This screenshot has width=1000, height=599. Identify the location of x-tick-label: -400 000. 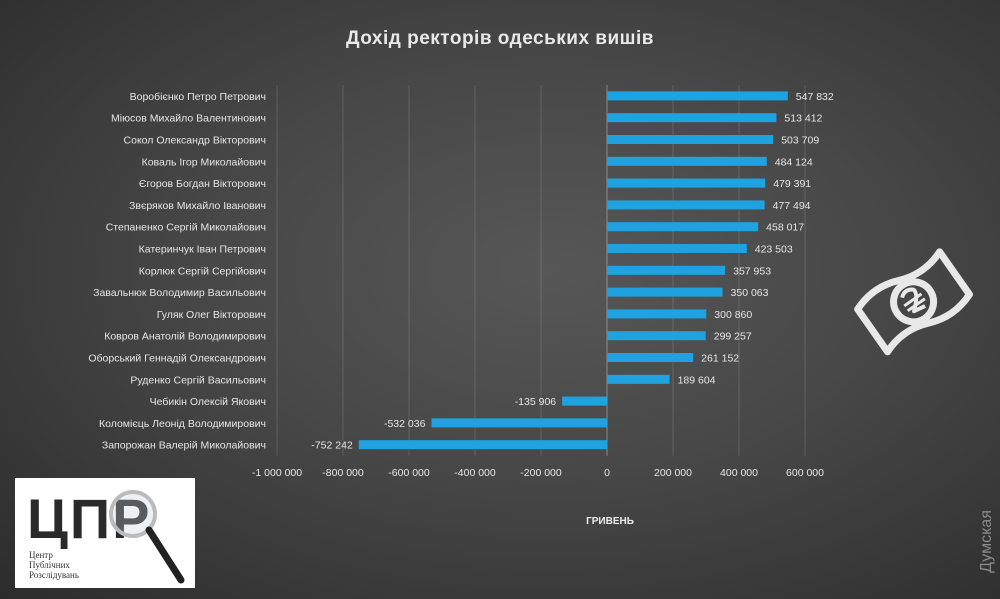
(475, 473).